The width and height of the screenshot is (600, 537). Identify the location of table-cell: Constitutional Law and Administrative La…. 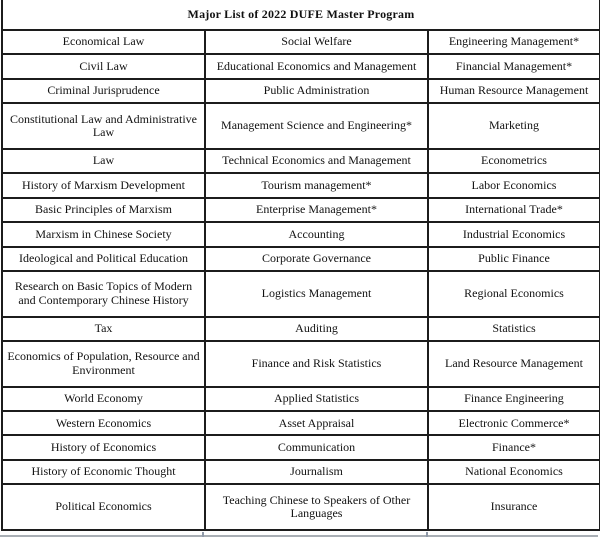
(103, 126).